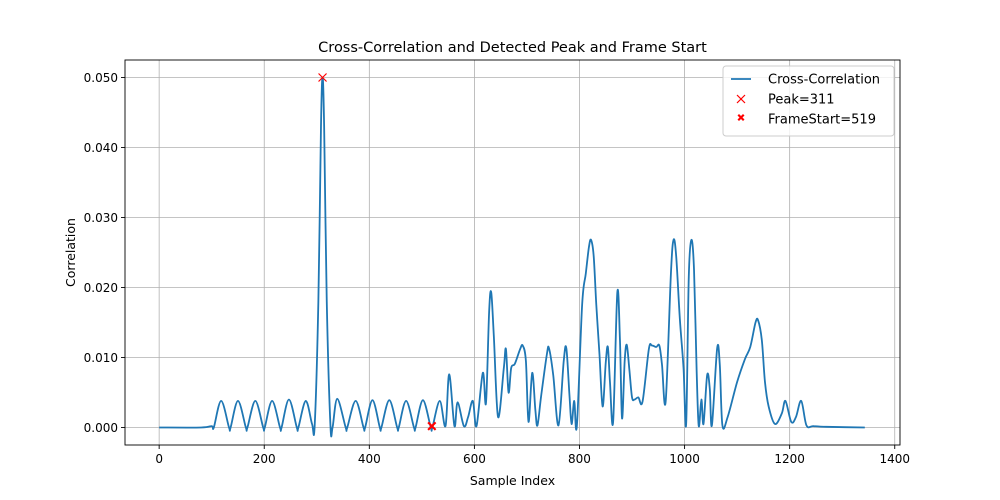 The height and width of the screenshot is (500, 1000). I want to click on y-tick-label: 0.040, so click(101, 148).